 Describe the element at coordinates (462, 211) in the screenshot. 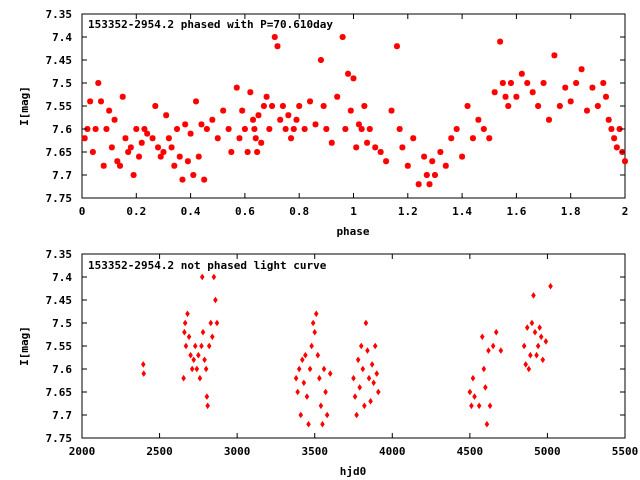

I see `phased-x-tick-label: 1.4` at that location.